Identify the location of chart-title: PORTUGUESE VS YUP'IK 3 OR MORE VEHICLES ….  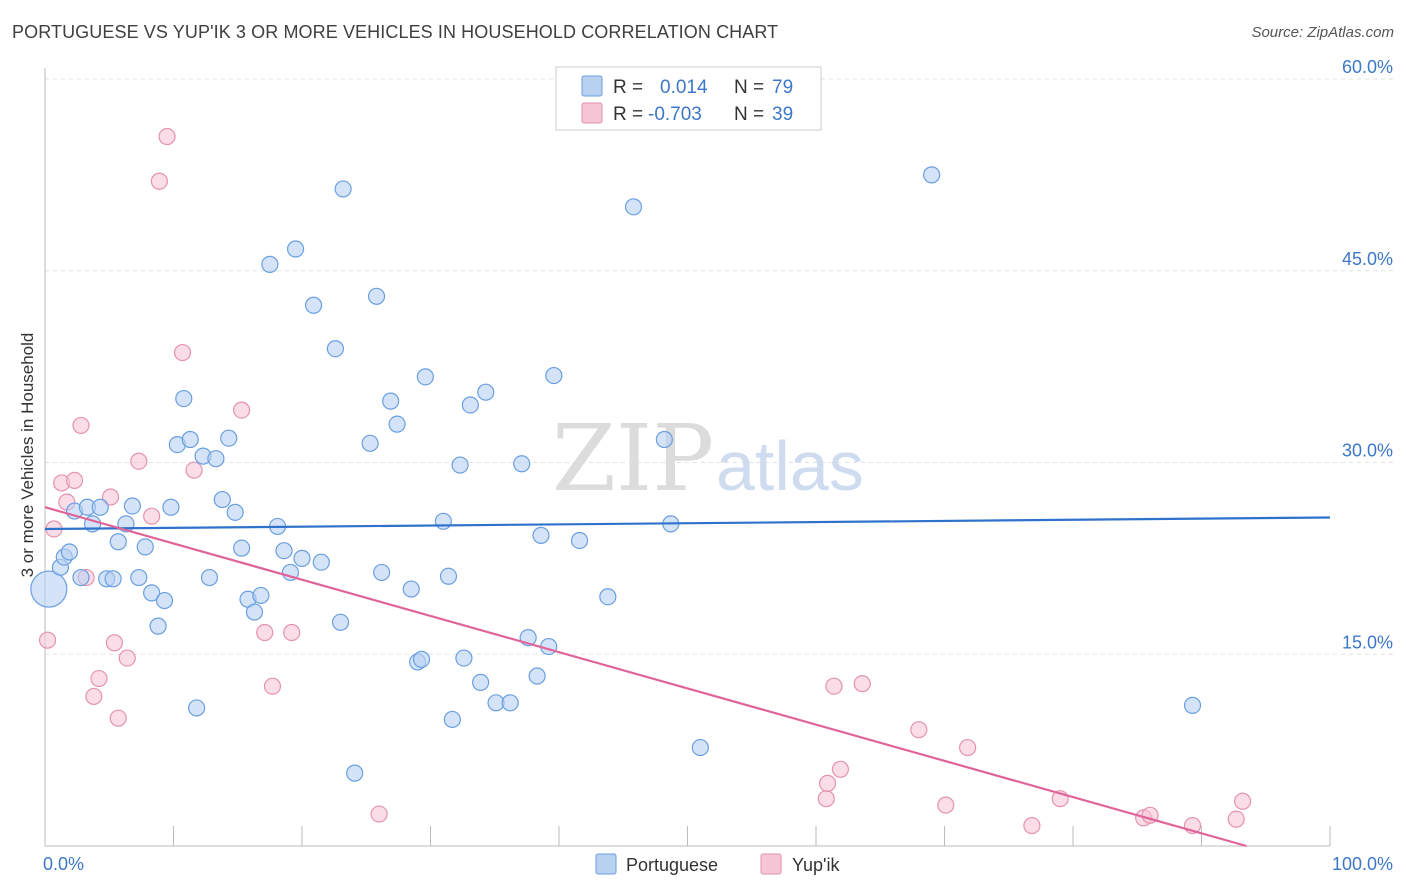
(395, 32).